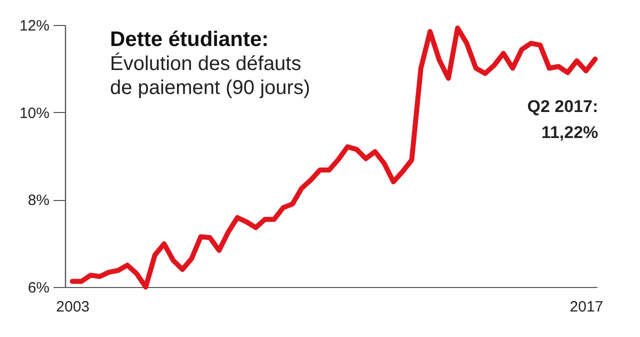 This screenshot has height=337, width=640. Describe the element at coordinates (562, 119) in the screenshot. I see `annotation: Q2 2017: 11,22%` at that location.